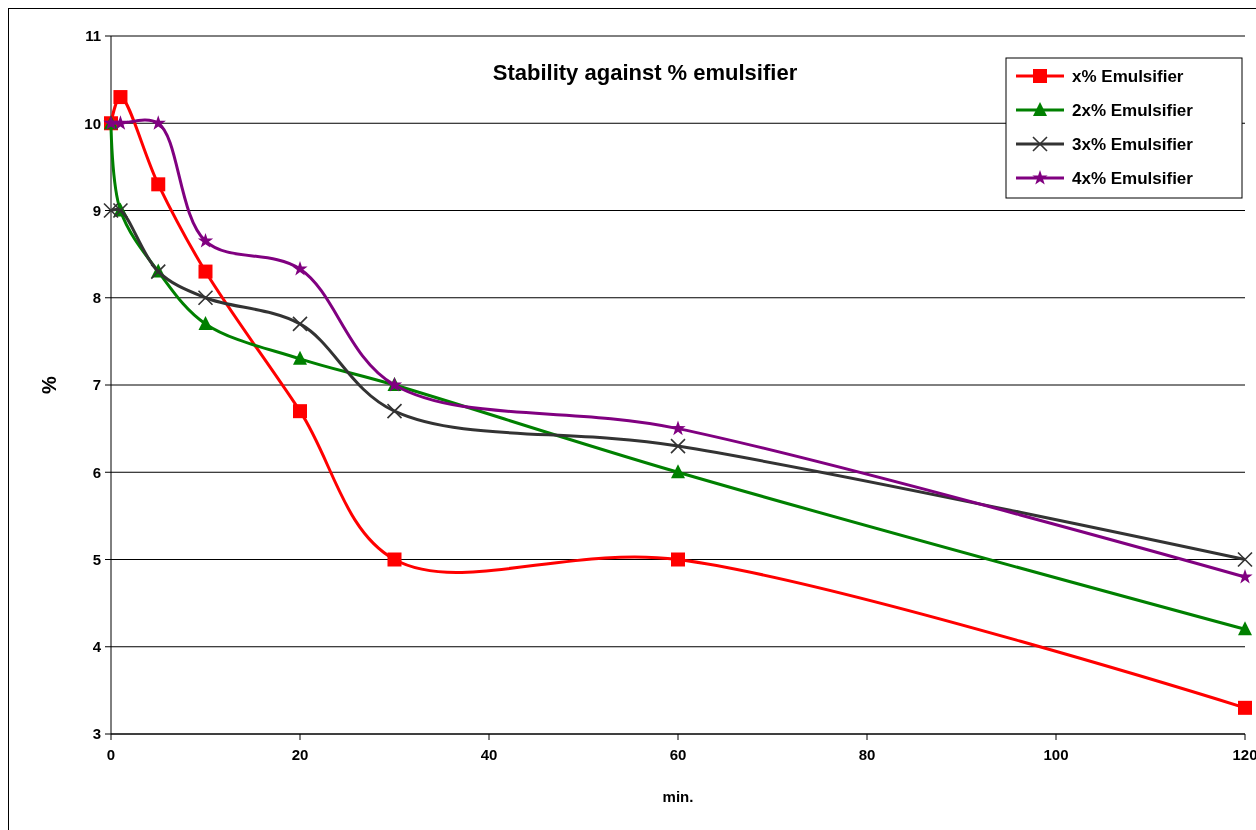  Describe the element at coordinates (97, 646) in the screenshot. I see `y-tick-label: 4` at that location.